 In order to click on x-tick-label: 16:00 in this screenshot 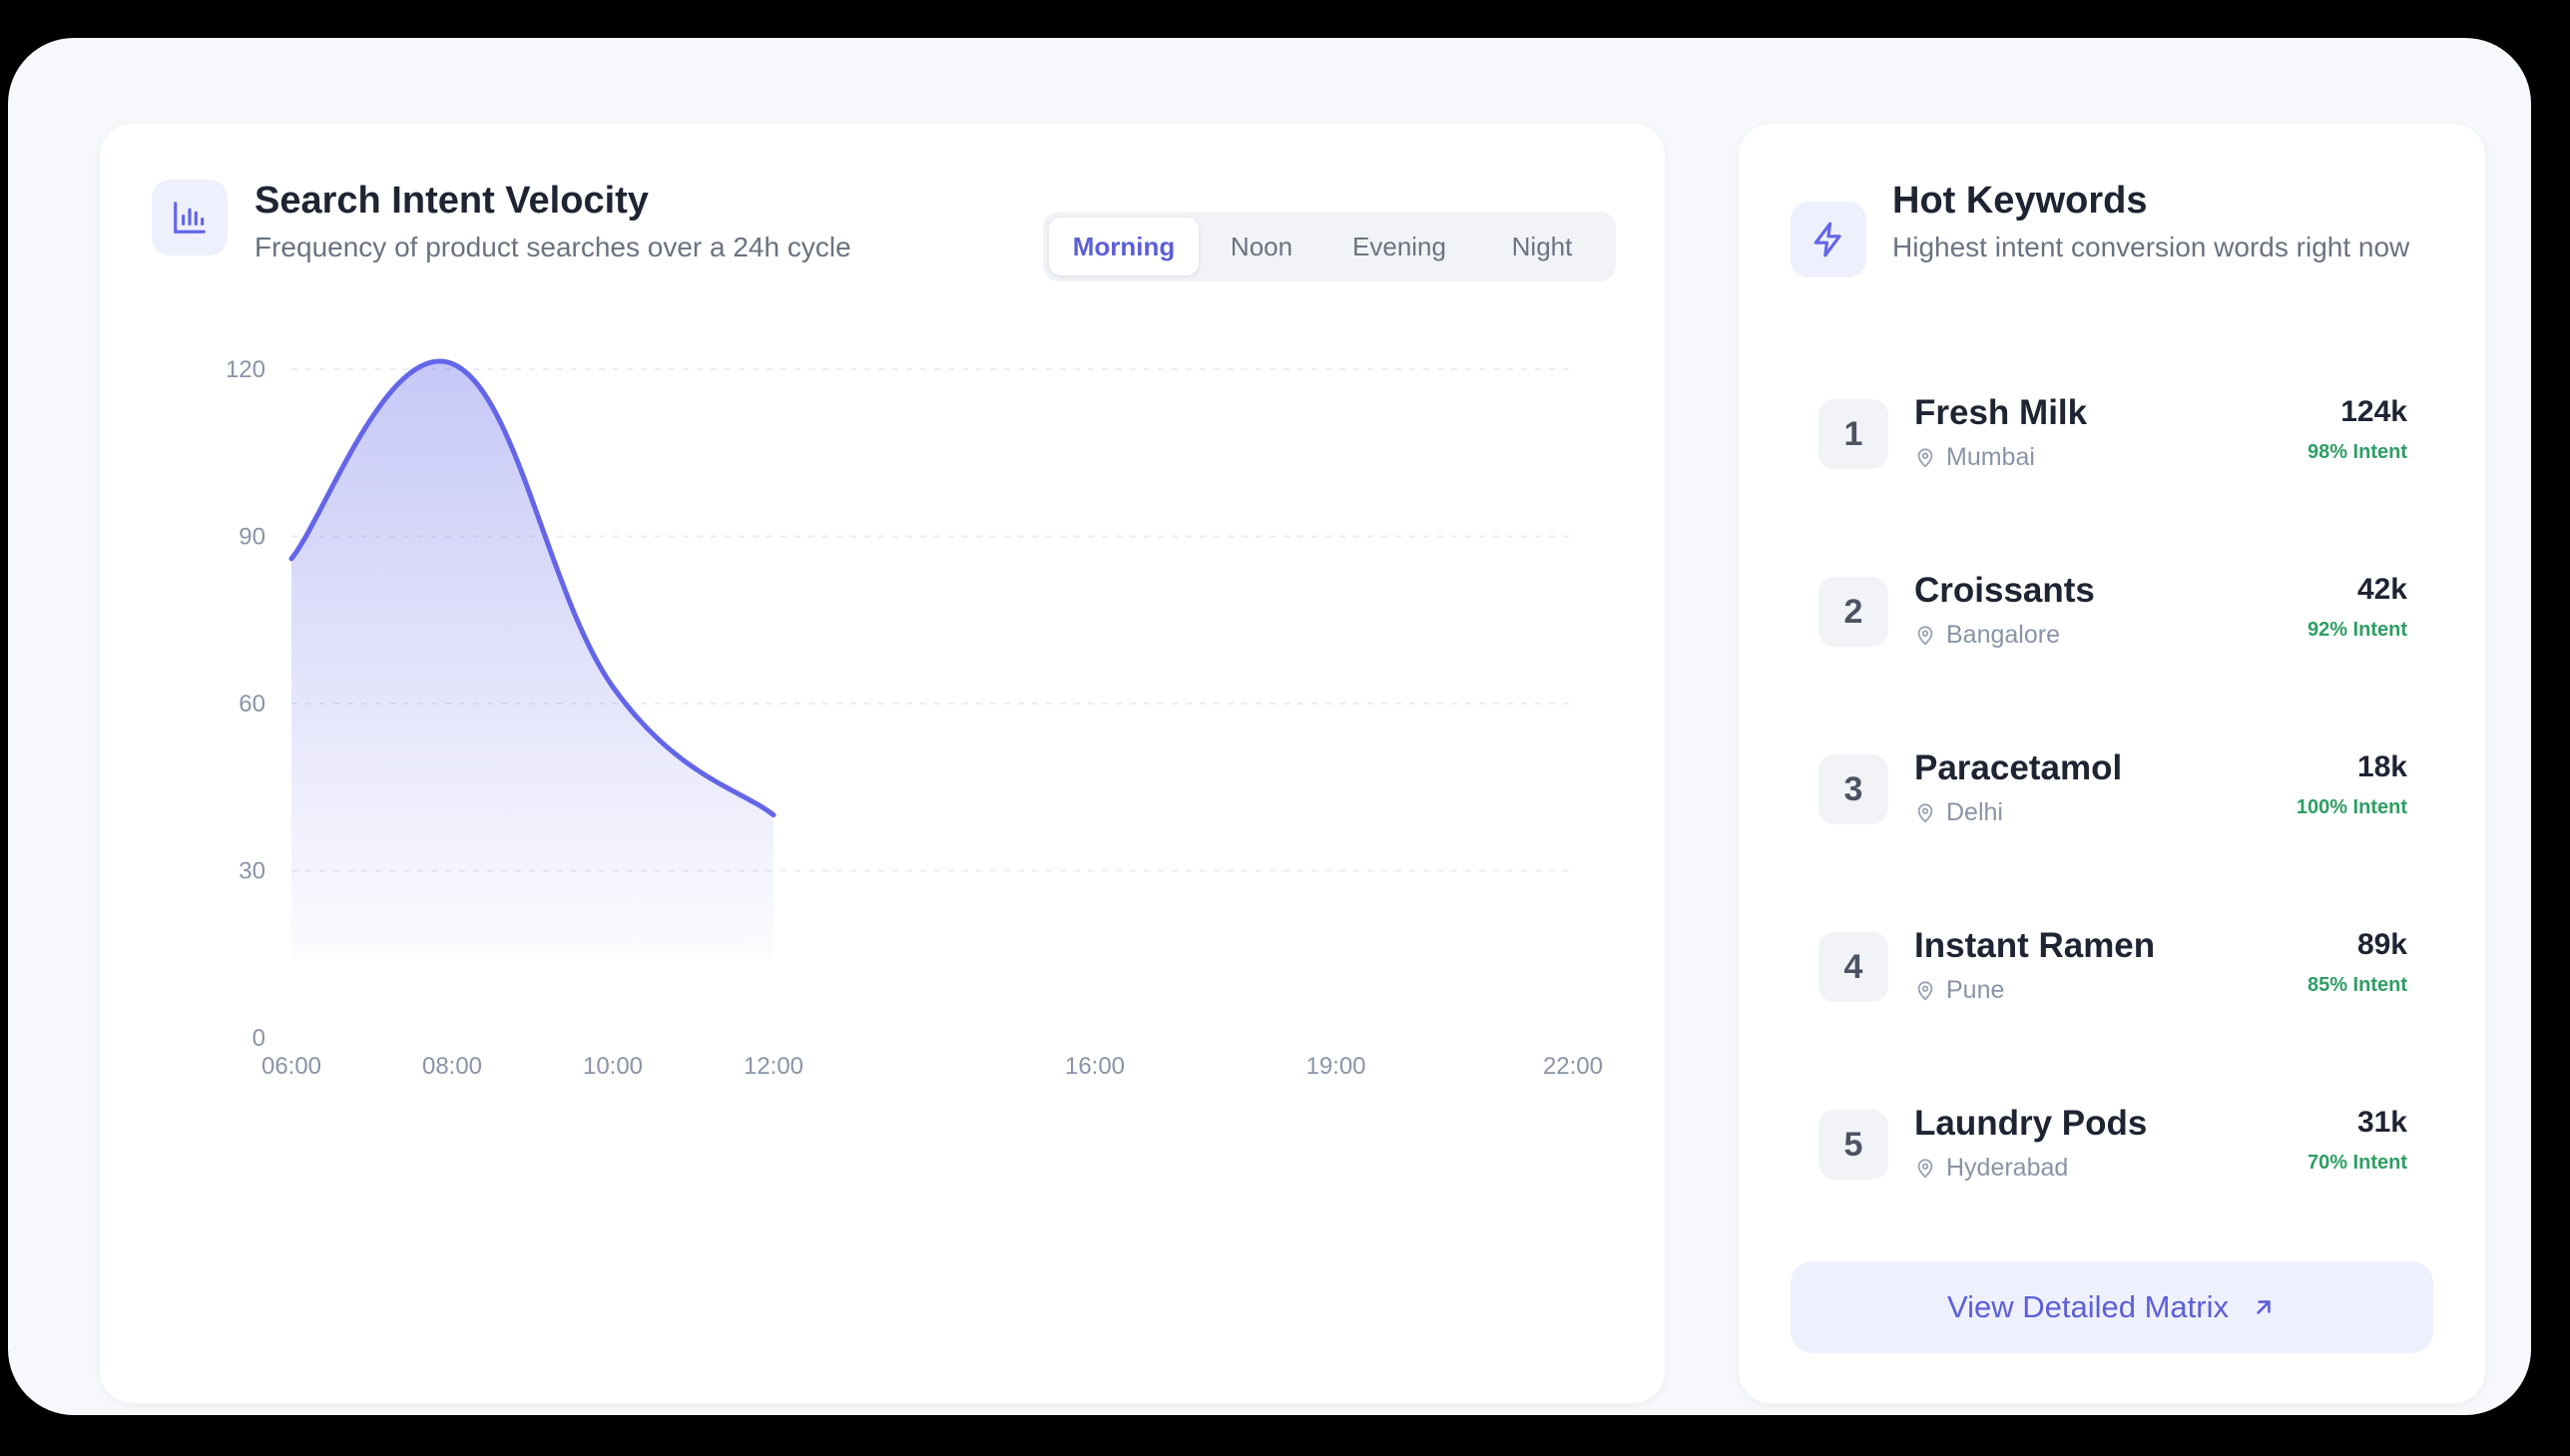, I will do `click(1095, 1066)`.